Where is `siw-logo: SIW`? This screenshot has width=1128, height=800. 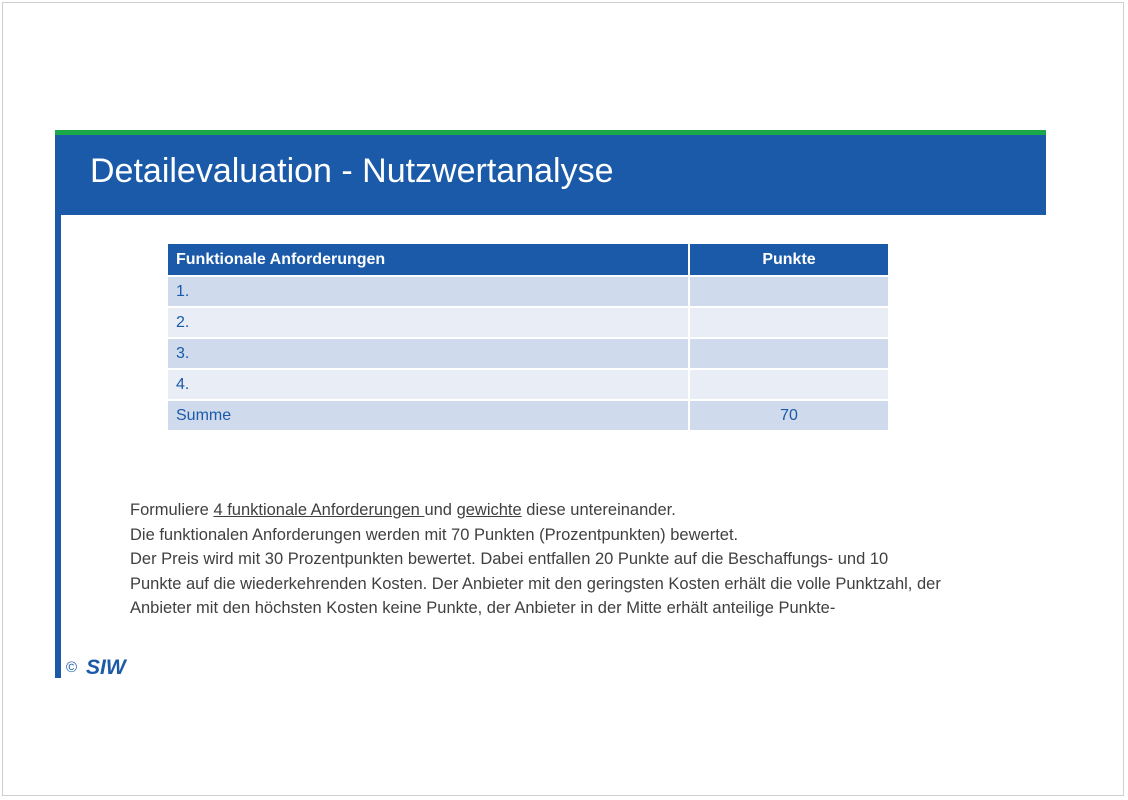
siw-logo: SIW is located at coordinates (107, 667).